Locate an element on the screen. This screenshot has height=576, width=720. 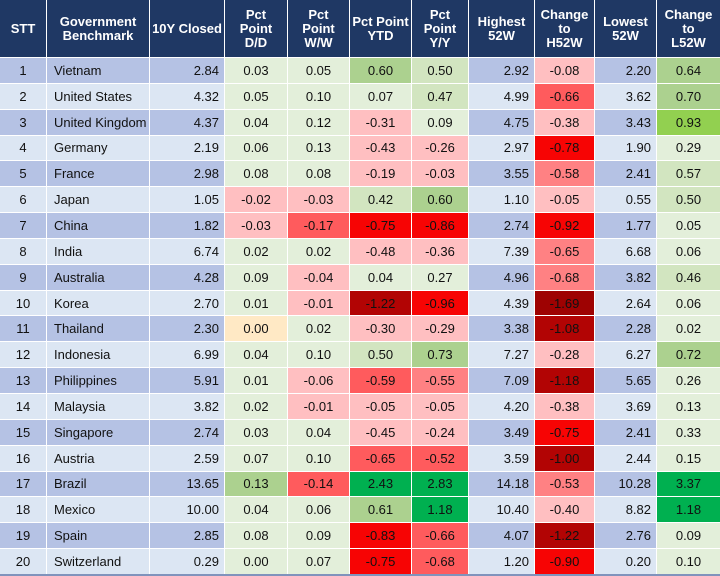
cell-dd: 0.07 is located at coordinates (256, 458).